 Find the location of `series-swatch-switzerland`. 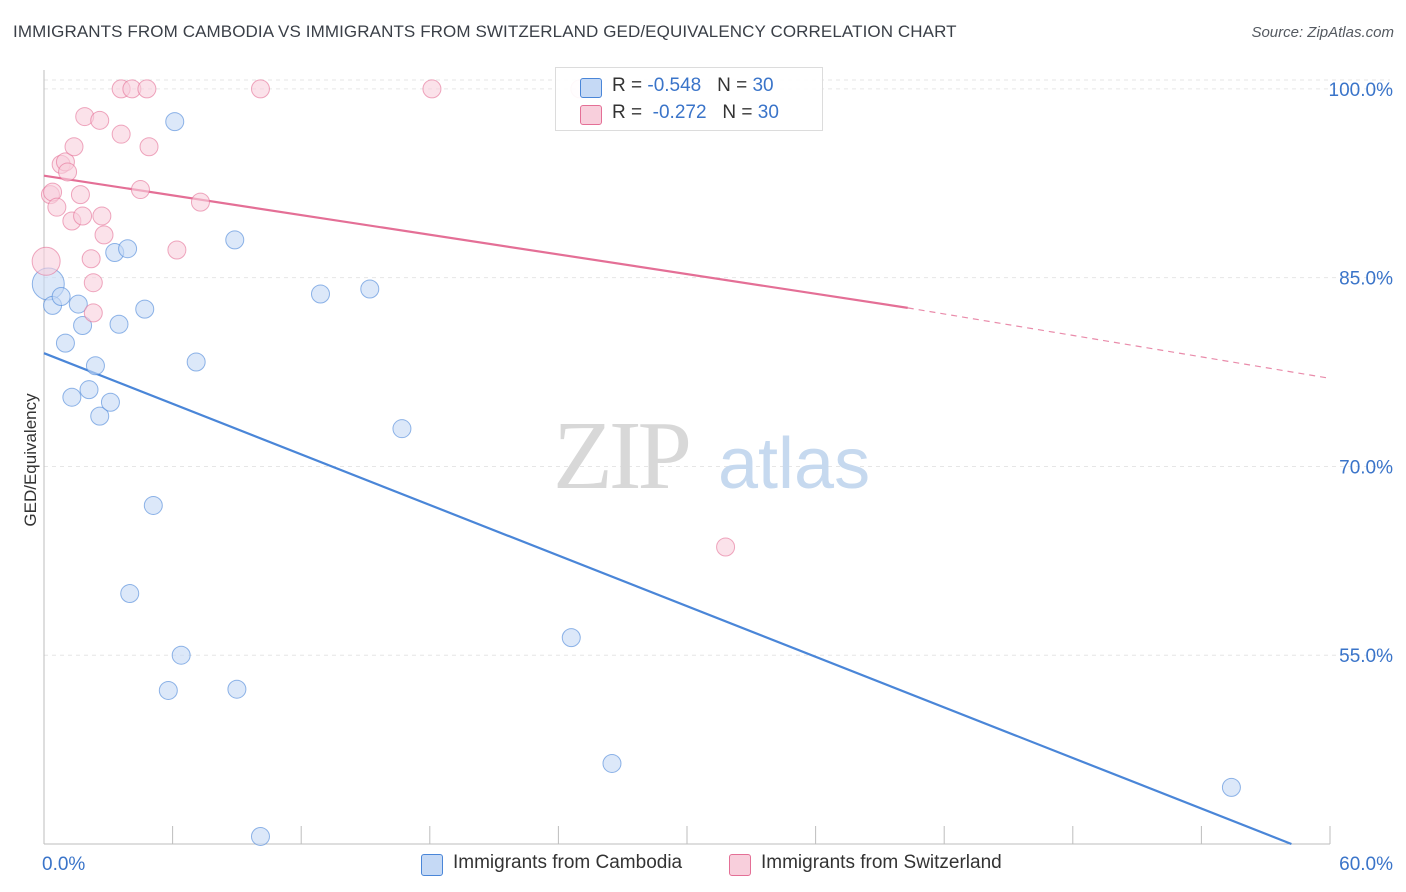

series-swatch-switzerland is located at coordinates (740, 865).